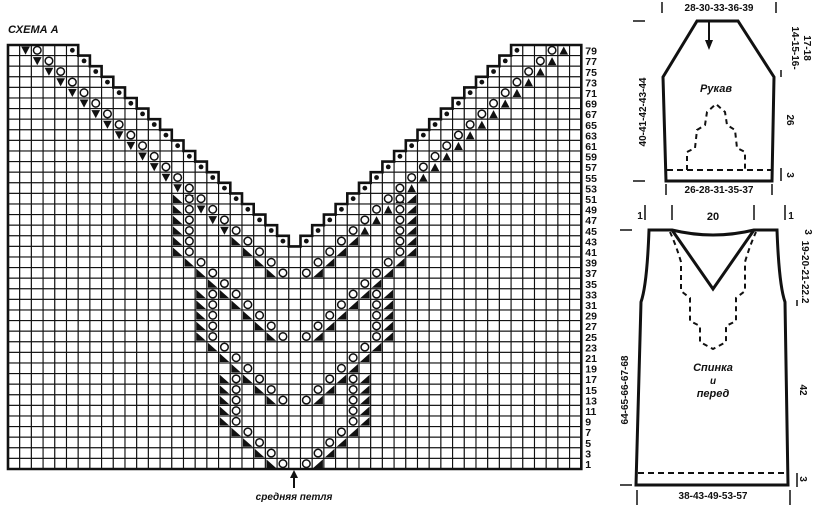 This screenshot has height=515, width=830. What do you see at coordinates (591, 391) in the screenshot?
I see `row-label: 15` at bounding box center [591, 391].